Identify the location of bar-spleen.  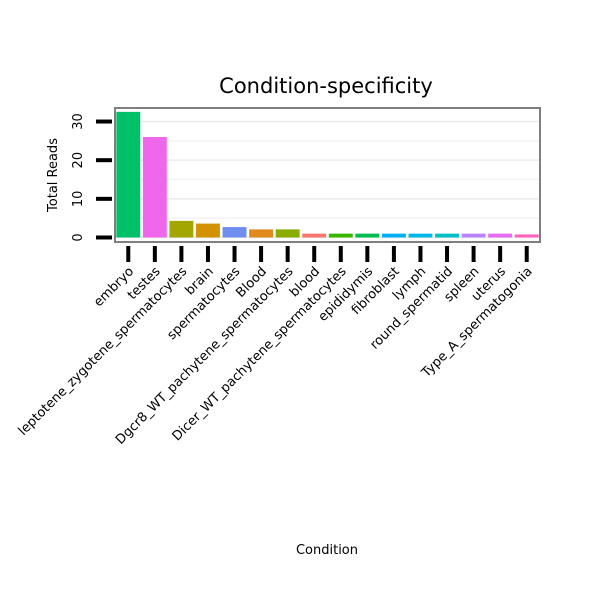
(473, 235).